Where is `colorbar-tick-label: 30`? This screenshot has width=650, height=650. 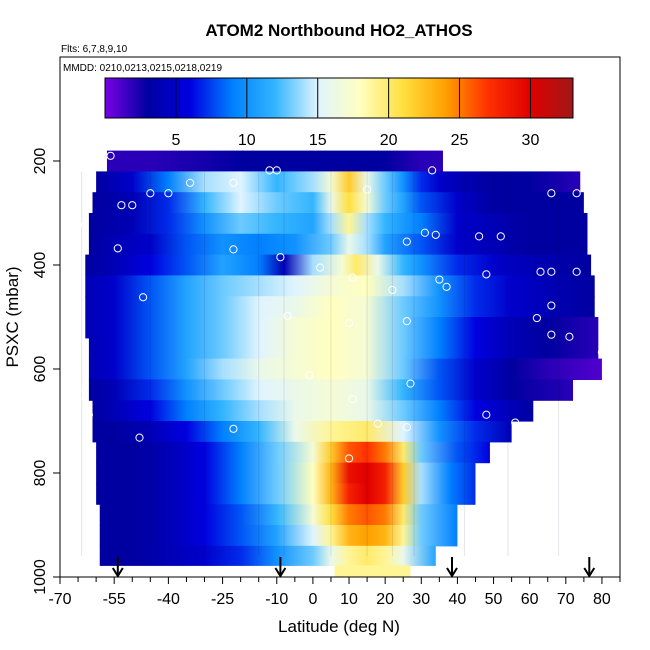
colorbar-tick-label: 30 is located at coordinates (531, 140).